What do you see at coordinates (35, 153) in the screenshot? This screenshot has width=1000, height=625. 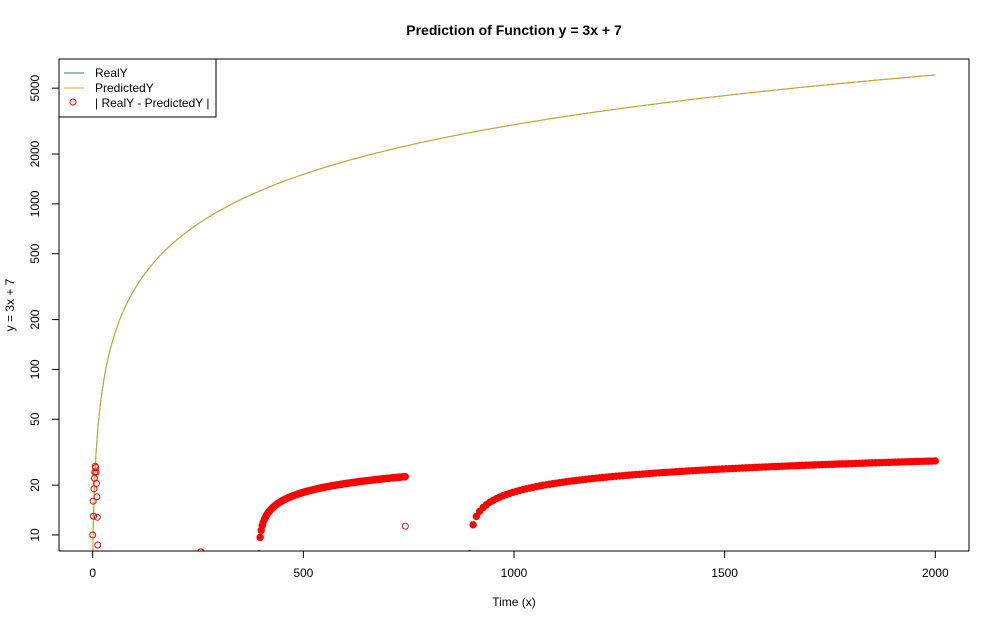 I see `y-tick-label: 2000` at bounding box center [35, 153].